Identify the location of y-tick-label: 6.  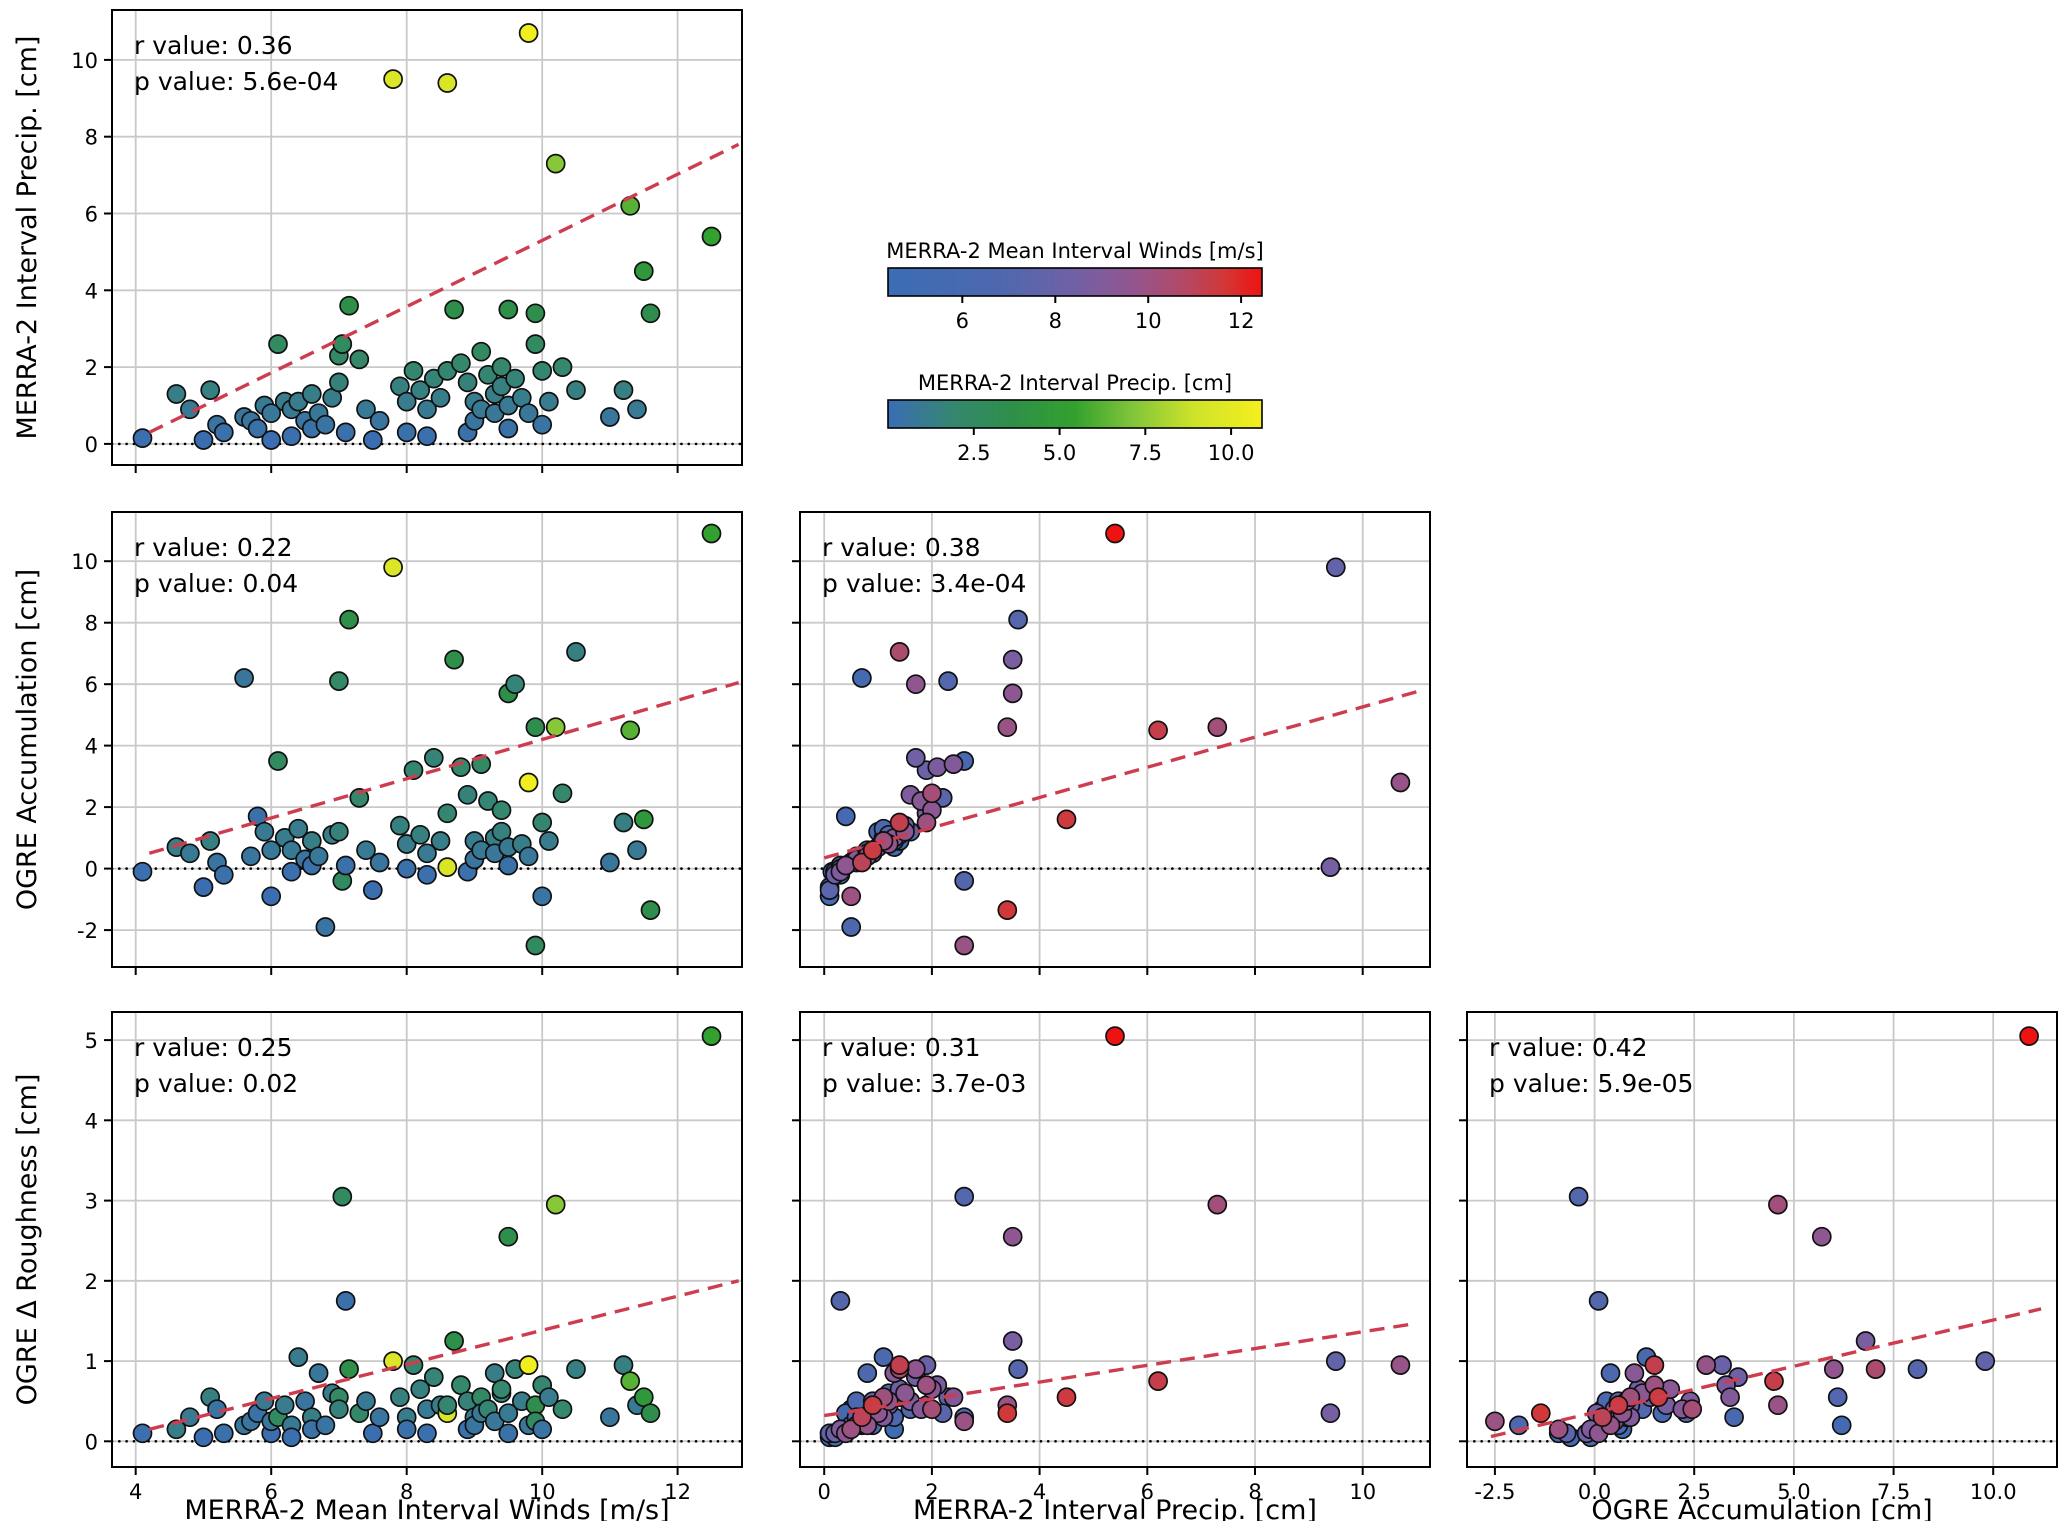
(91, 215).